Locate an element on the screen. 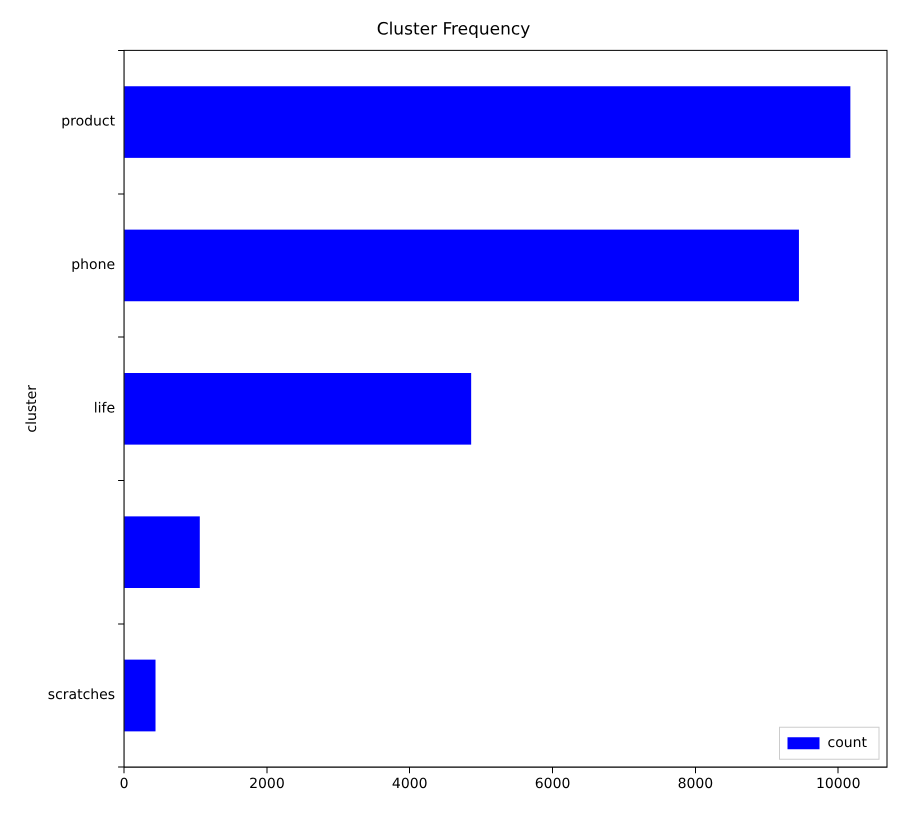 This screenshot has height=826, width=901. x-tick-label: 0 is located at coordinates (124, 784).